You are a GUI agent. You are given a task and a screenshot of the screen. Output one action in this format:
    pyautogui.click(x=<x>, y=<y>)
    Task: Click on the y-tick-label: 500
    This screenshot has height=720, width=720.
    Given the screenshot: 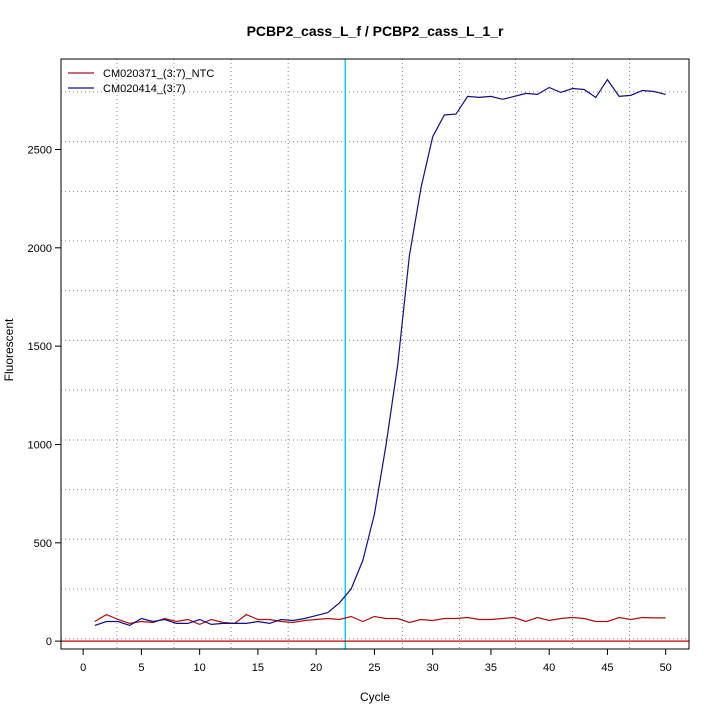 What is the action you would take?
    pyautogui.click(x=43, y=544)
    